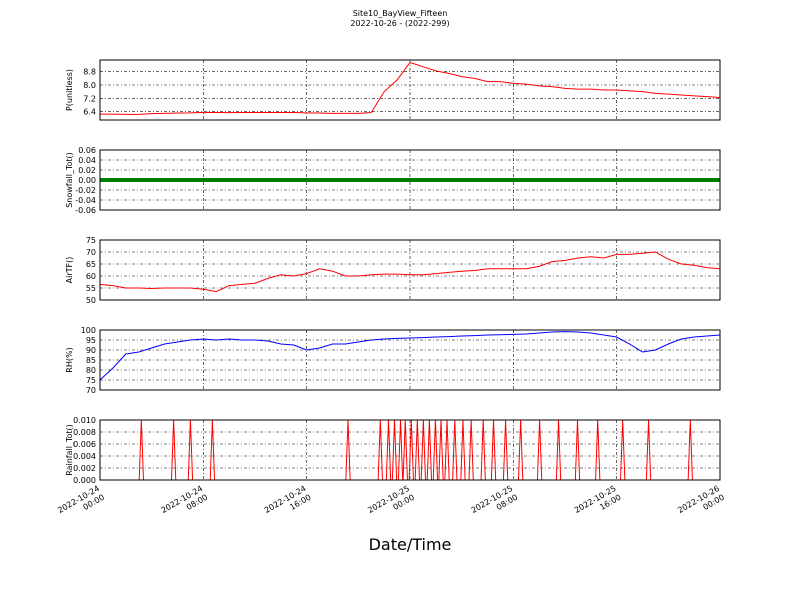 The image size is (800, 600). I want to click on y-tick-label: 0.002, so click(84, 468).